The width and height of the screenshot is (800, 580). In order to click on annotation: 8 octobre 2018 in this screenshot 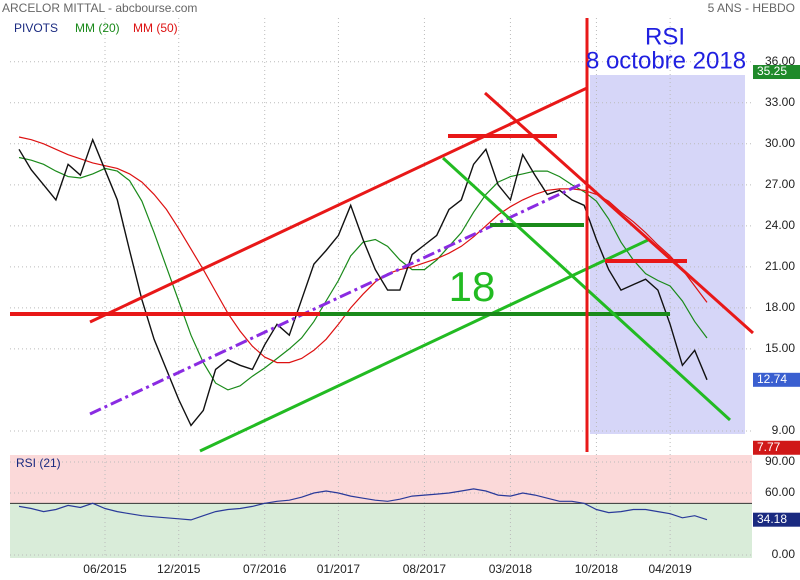, I will do `click(666, 60)`.